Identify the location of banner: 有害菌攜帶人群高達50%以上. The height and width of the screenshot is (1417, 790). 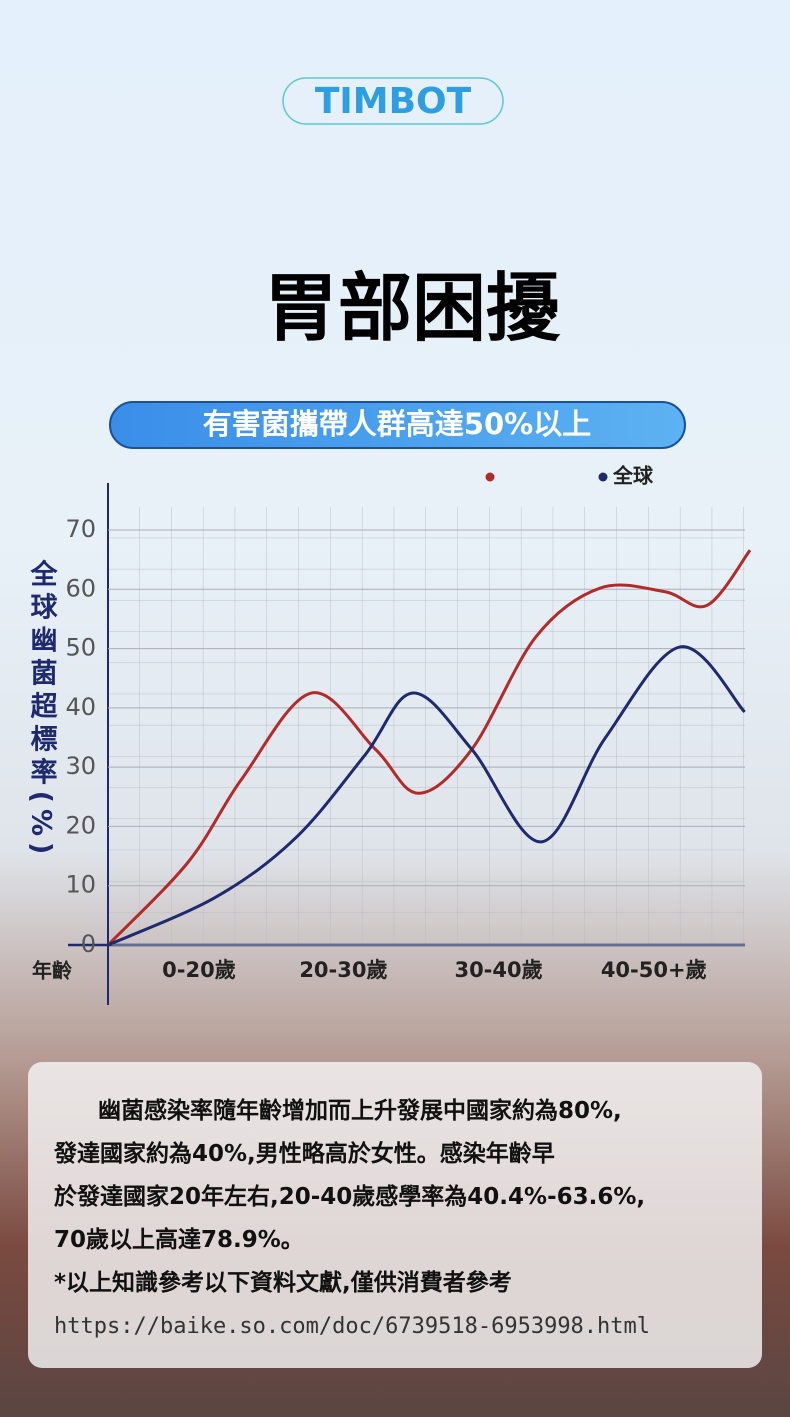
(397, 424).